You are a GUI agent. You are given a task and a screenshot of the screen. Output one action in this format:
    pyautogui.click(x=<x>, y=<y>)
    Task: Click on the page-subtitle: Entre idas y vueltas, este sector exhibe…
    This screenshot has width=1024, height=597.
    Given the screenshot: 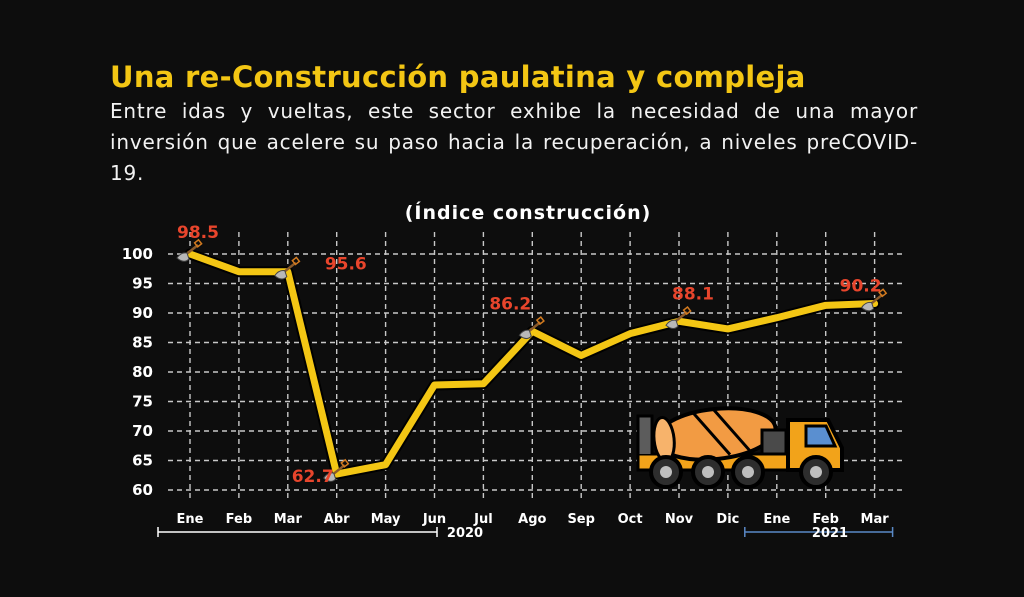 What is the action you would take?
    pyautogui.click(x=514, y=142)
    